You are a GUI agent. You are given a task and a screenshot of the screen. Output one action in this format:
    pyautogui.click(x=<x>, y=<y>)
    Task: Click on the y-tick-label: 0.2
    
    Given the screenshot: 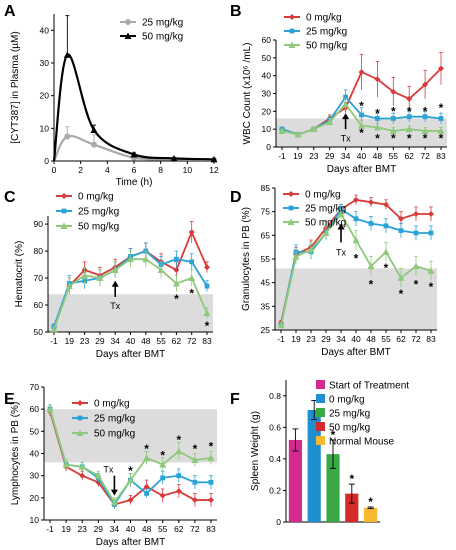 What is the action you would take?
    pyautogui.click(x=275, y=490)
    